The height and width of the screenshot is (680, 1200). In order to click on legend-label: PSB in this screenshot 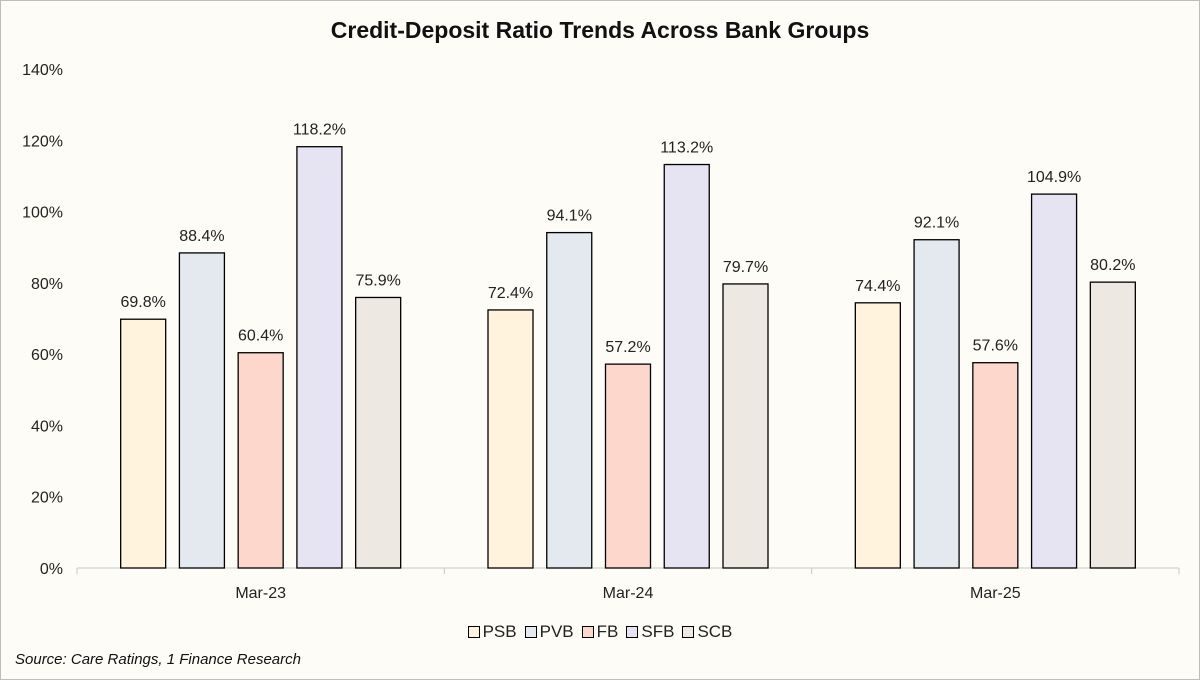, I will do `click(499, 631)`.